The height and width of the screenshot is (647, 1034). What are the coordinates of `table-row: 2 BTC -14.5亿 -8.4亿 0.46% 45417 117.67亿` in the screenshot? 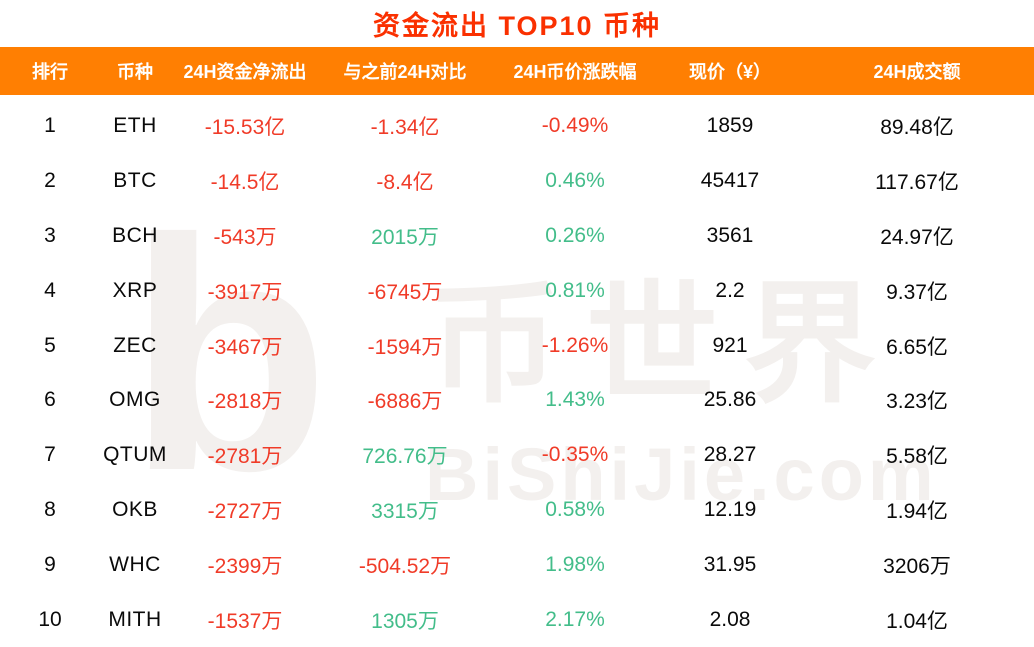 It's located at (517, 181).